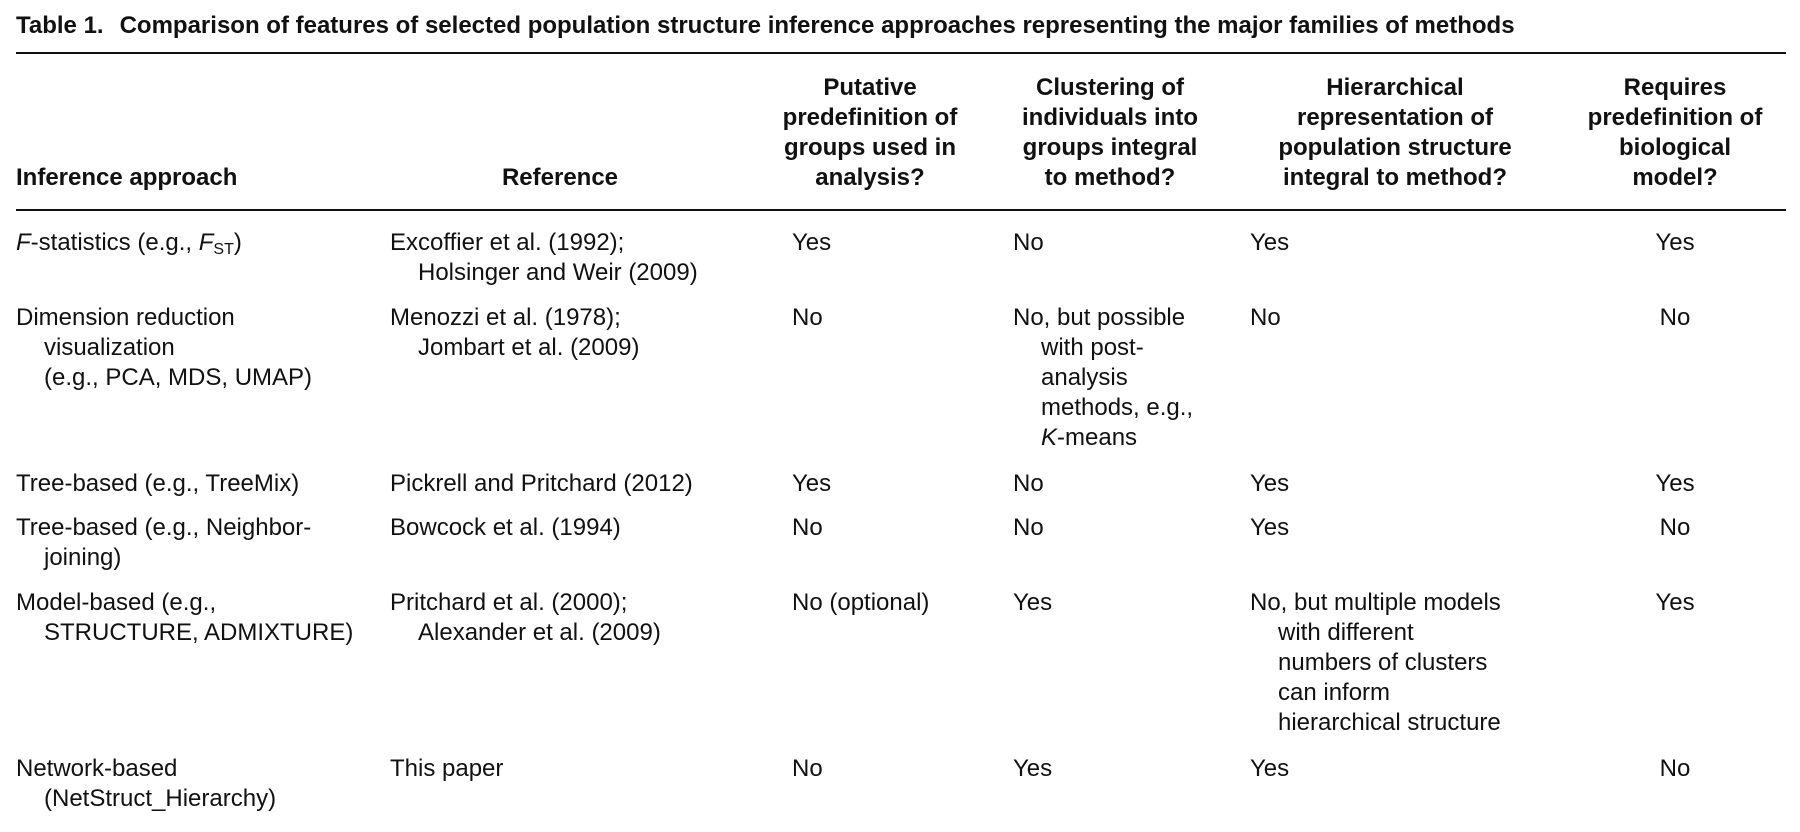 Image resolution: width=1800 pixels, height=832 pixels. What do you see at coordinates (1675, 242) in the screenshot?
I see `row-1-bio-model: Yes` at bounding box center [1675, 242].